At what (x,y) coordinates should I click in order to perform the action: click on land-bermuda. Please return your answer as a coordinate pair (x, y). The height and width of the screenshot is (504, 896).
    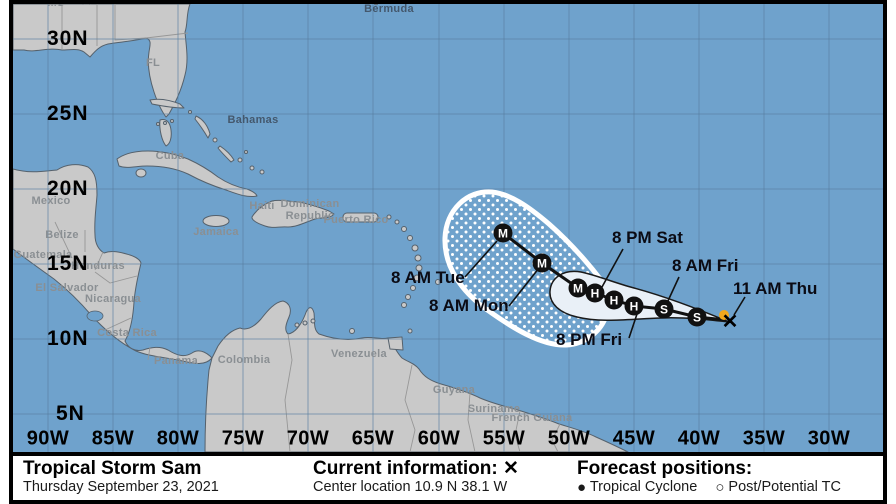
    Looking at the image, I should click on (376, 5).